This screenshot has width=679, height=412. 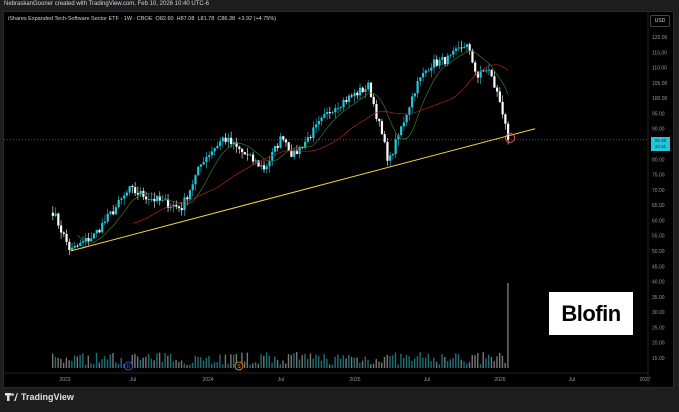 I want to click on bar-countdown: 3d 5h, so click(x=660, y=146).